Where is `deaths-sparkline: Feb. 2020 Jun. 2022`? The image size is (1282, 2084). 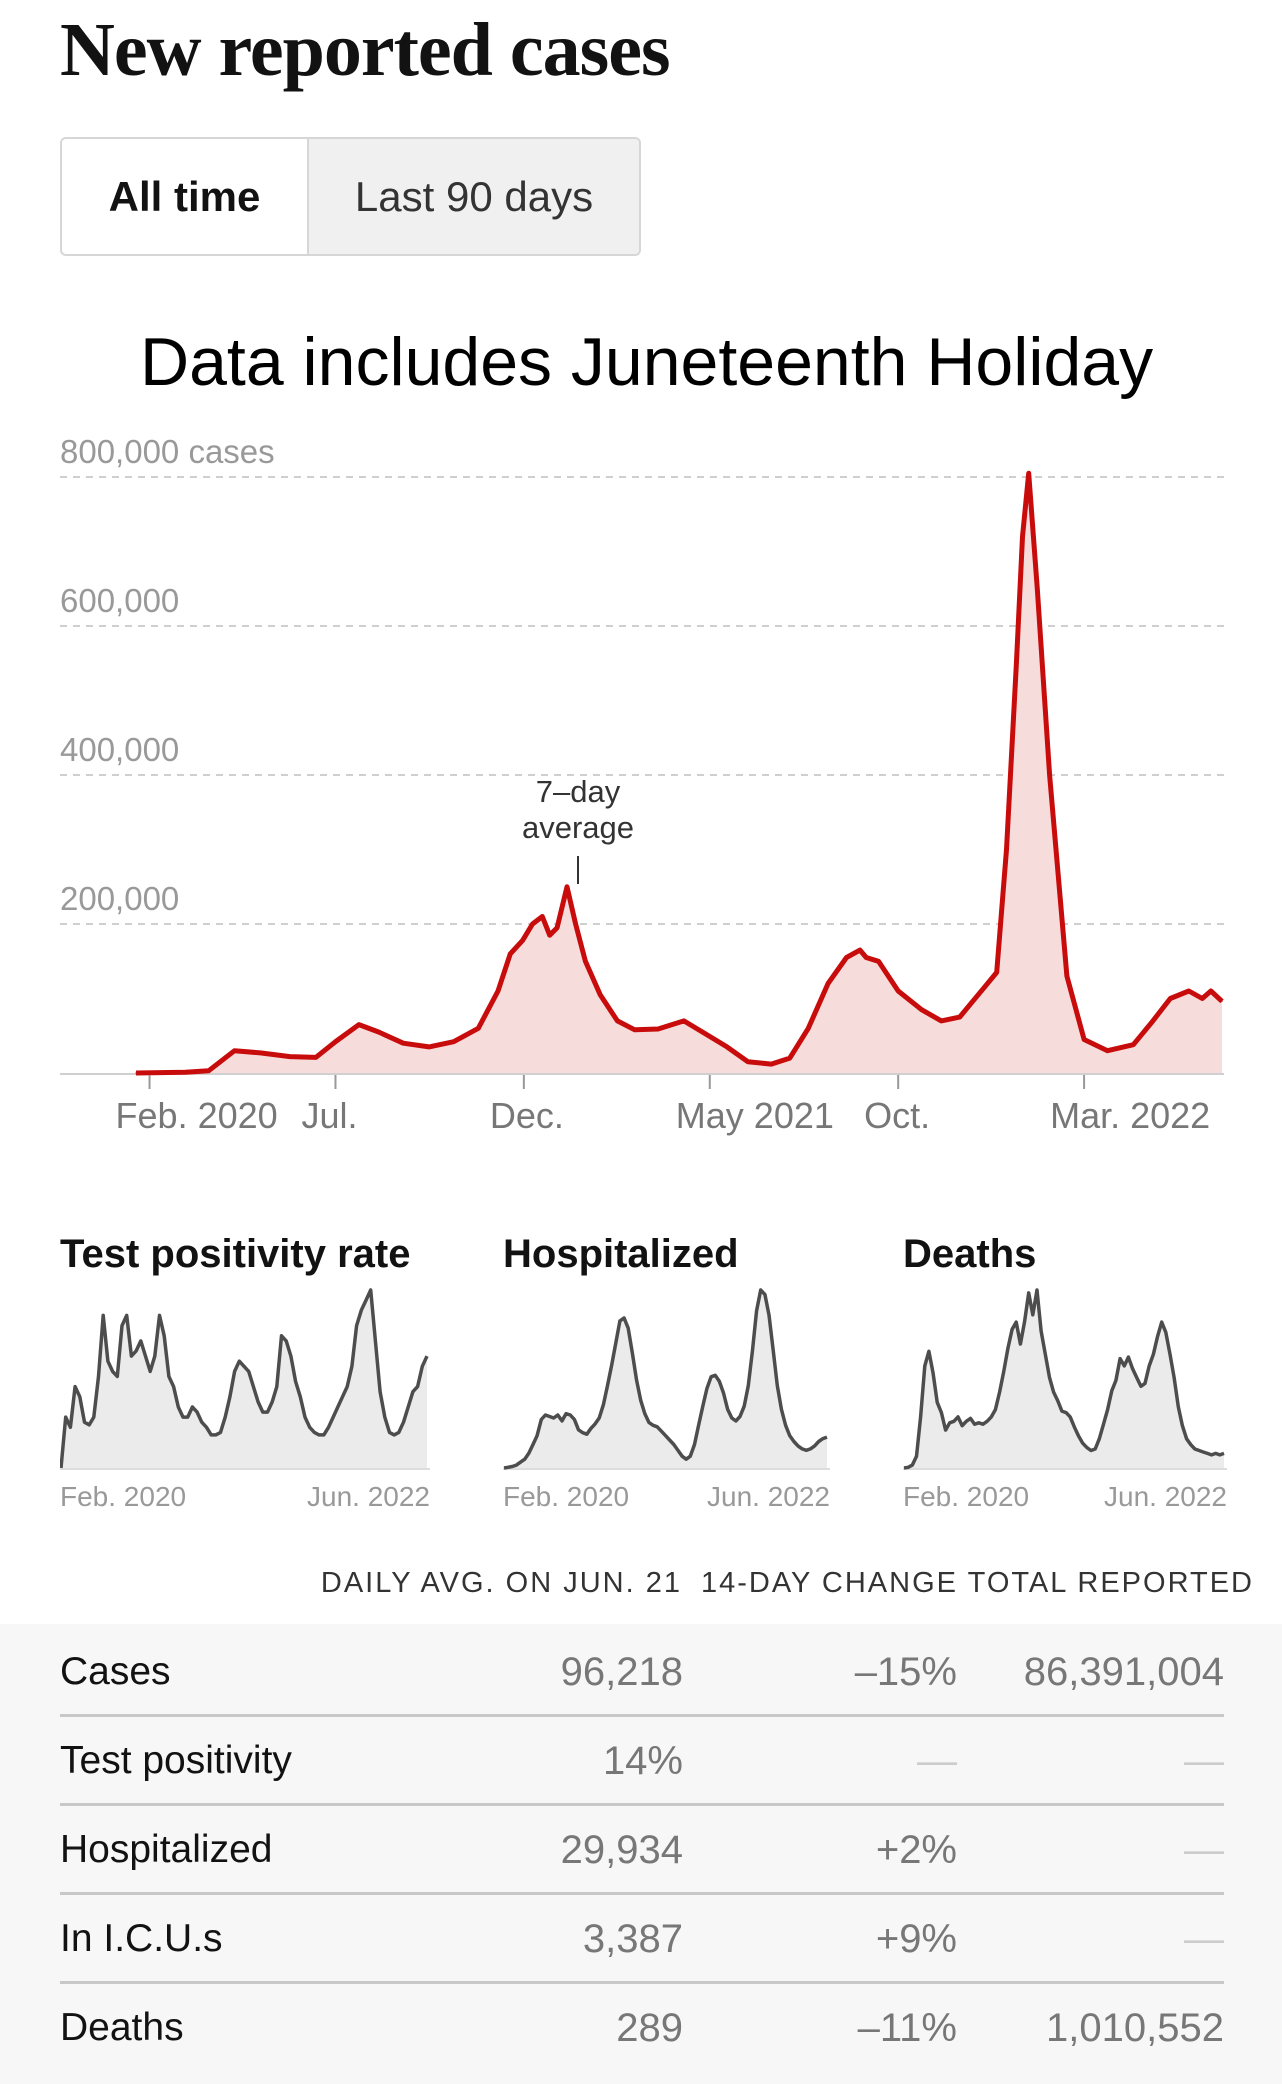
deaths-sparkline: Feb. 2020 Jun. 2022 is located at coordinates (1065, 1400).